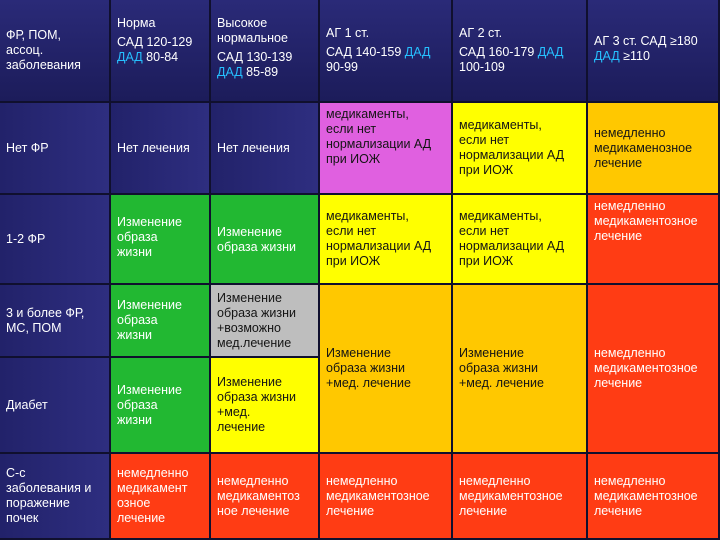 This screenshot has width=720, height=540. Describe the element at coordinates (348, 33) in the screenshot. I see `header-ag1-title: АГ 1 ст.` at that location.